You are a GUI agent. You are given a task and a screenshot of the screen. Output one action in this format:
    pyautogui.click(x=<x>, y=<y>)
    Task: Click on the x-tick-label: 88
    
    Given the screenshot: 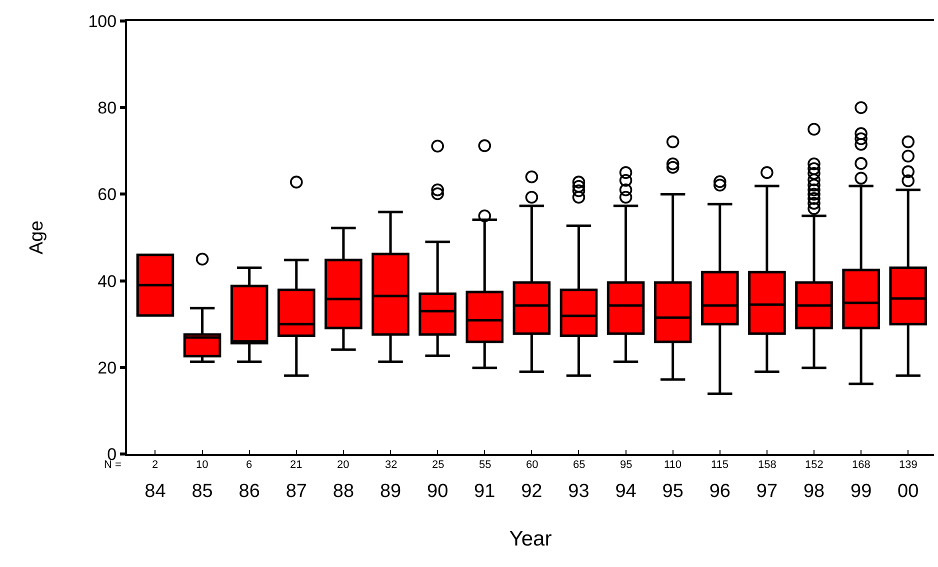 What is the action you would take?
    pyautogui.click(x=343, y=491)
    